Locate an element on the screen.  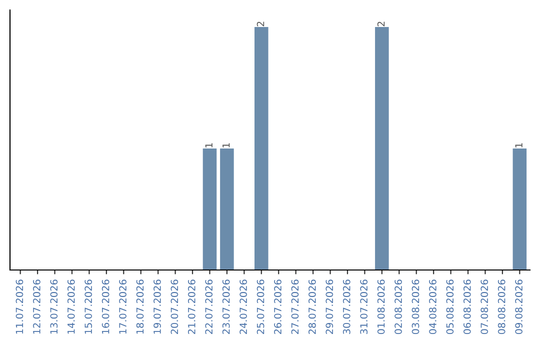
x-tick-label: 30.07.2026 is located at coordinates (346, 307).